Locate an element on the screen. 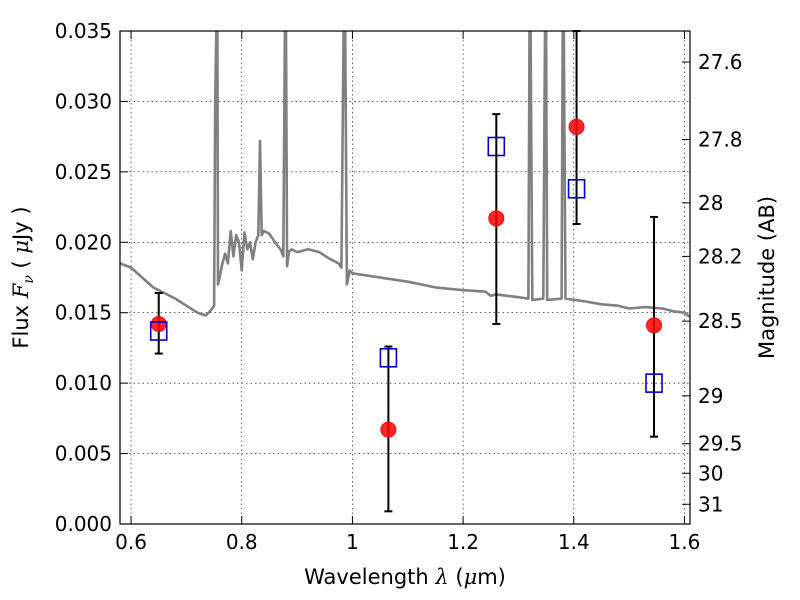  x-tick-label: 1.2 is located at coordinates (463, 542).